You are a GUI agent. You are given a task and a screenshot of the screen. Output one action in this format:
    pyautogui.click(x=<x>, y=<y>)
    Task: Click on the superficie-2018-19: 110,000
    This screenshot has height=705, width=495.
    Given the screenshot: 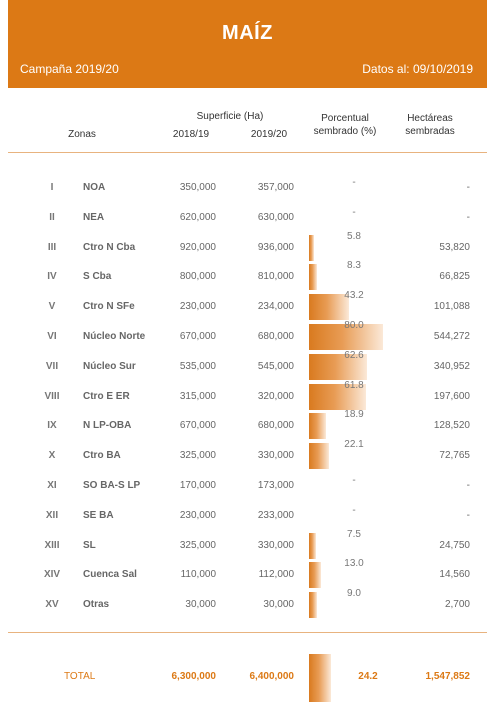 What is the action you would take?
    pyautogui.click(x=198, y=574)
    